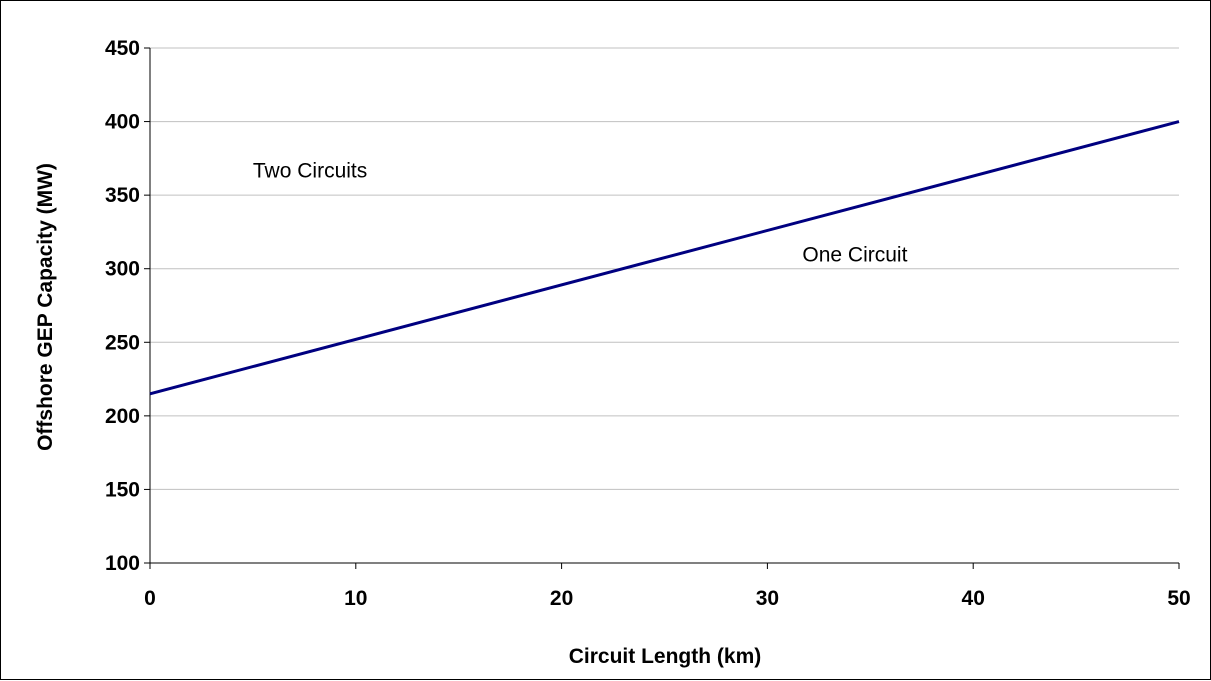 This screenshot has height=681, width=1211. Describe the element at coordinates (355, 598) in the screenshot. I see `x-tick-label-10: 10` at that location.